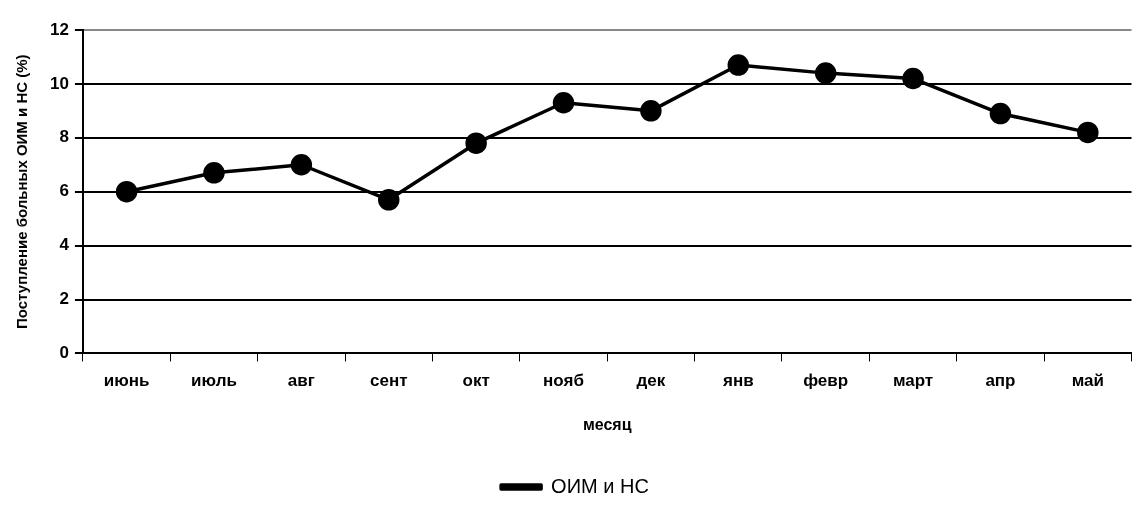  What do you see at coordinates (600, 485) in the screenshot?
I see `legend-label: ОИМ и НС` at bounding box center [600, 485].